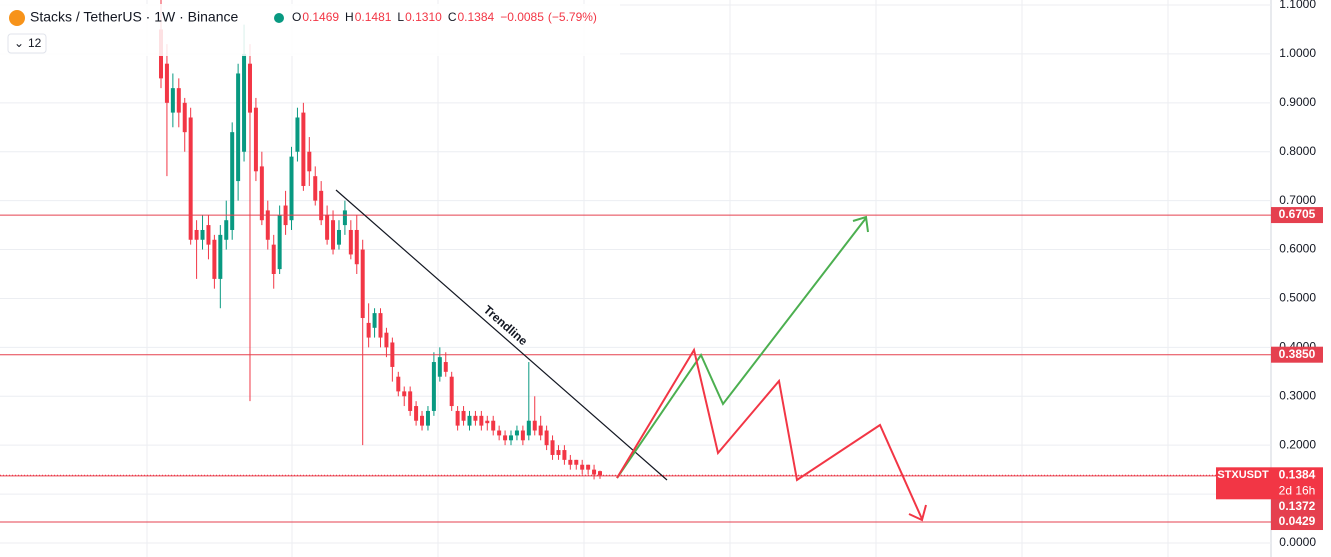 This screenshot has width=1331, height=557. What do you see at coordinates (279, 18) in the screenshot?
I see `market-status` at bounding box center [279, 18].